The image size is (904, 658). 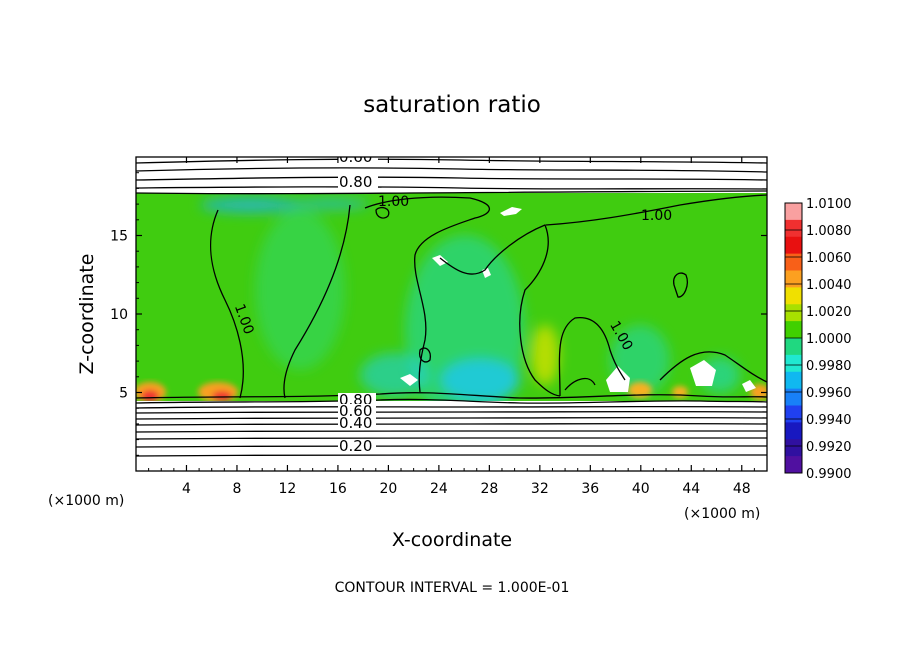 I want to click on x-tick-label: 4, so click(x=186, y=489).